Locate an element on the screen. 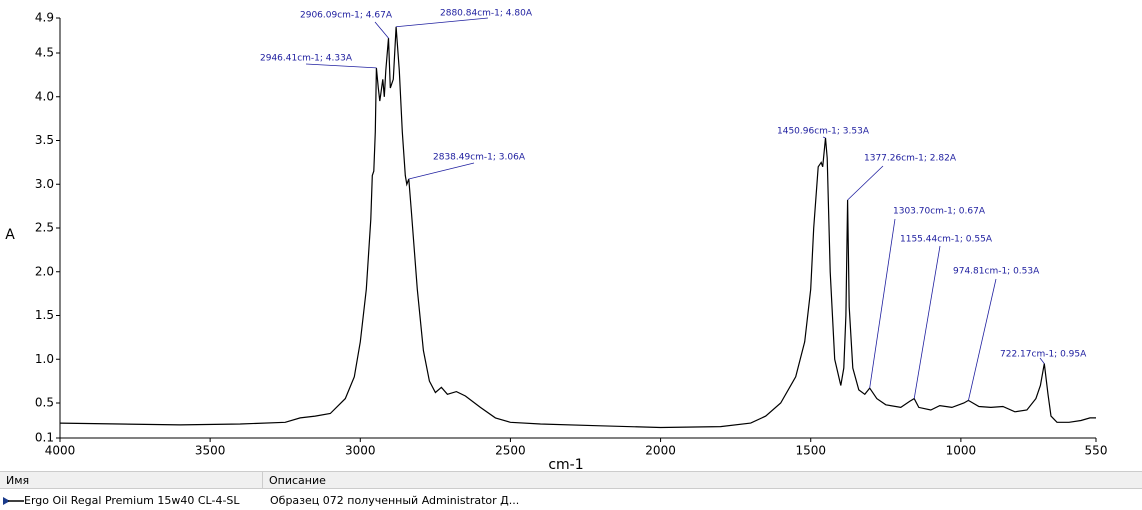 Image resolution: width=1142 pixels, height=510 pixels. x-tick-label: 550 is located at coordinates (1096, 451).